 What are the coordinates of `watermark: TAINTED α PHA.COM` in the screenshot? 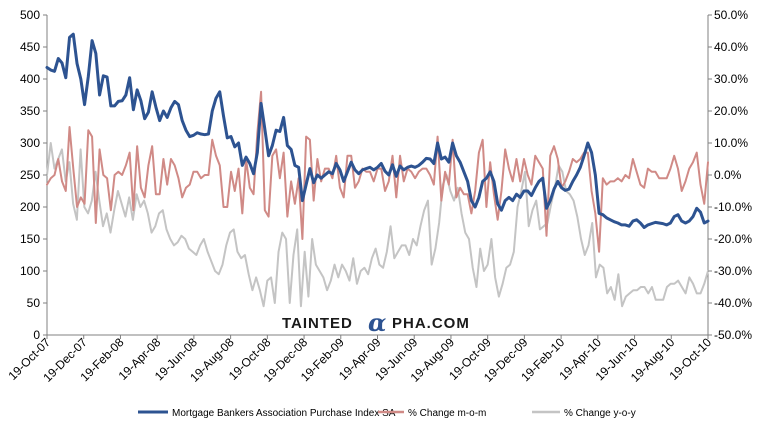 It's located at (375, 322).